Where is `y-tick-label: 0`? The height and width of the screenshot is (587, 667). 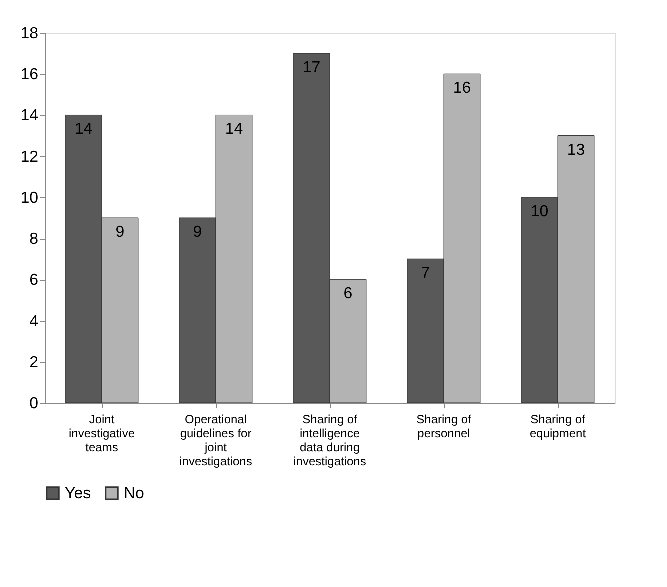
y-tick-label: 0 is located at coordinates (34, 404).